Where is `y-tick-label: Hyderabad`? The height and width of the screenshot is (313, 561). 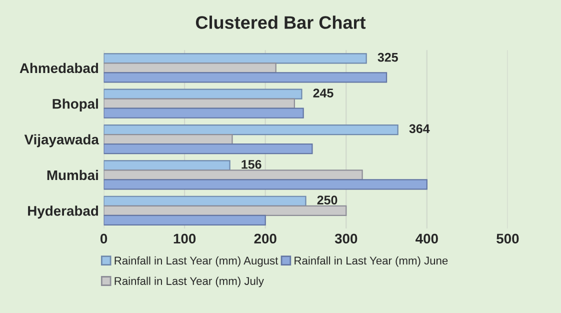 y-tick-label: Hyderabad is located at coordinates (63, 212).